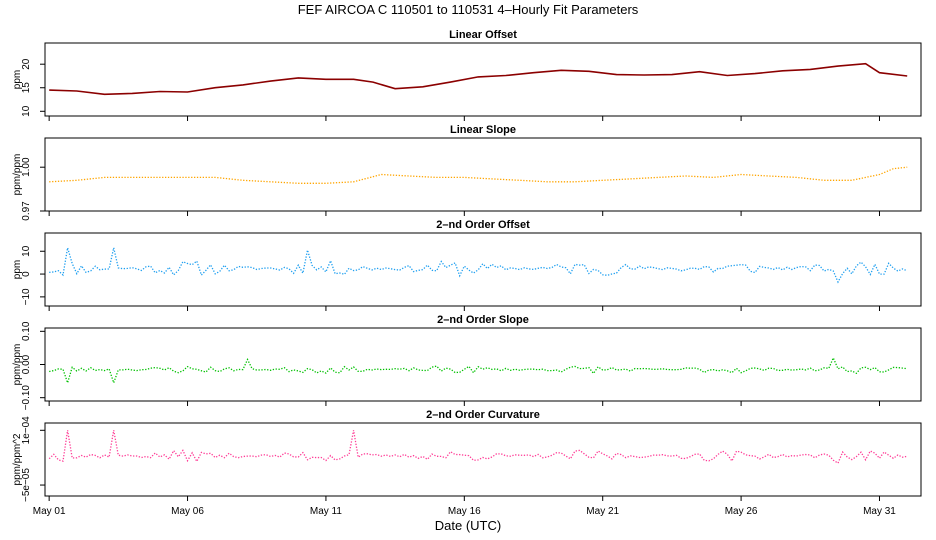 This screenshot has height=540, width=936. Describe the element at coordinates (26, 296) in the screenshot. I see `y-tick-label: −10` at that location.